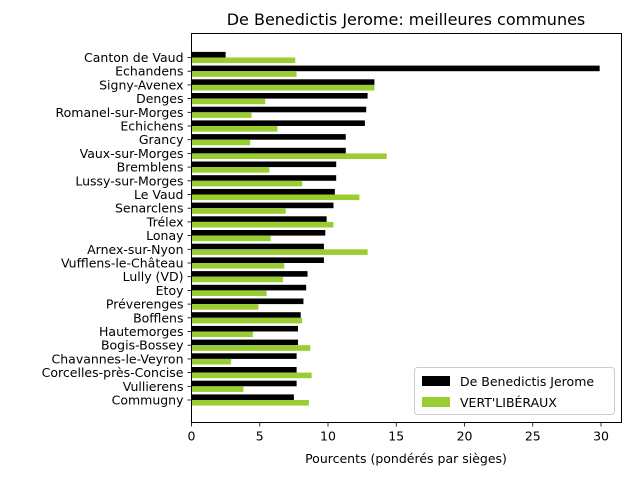 The image size is (640, 480). Describe the element at coordinates (135, 249) in the screenshot. I see `category-label: Arnex-sur-Nyon` at that location.